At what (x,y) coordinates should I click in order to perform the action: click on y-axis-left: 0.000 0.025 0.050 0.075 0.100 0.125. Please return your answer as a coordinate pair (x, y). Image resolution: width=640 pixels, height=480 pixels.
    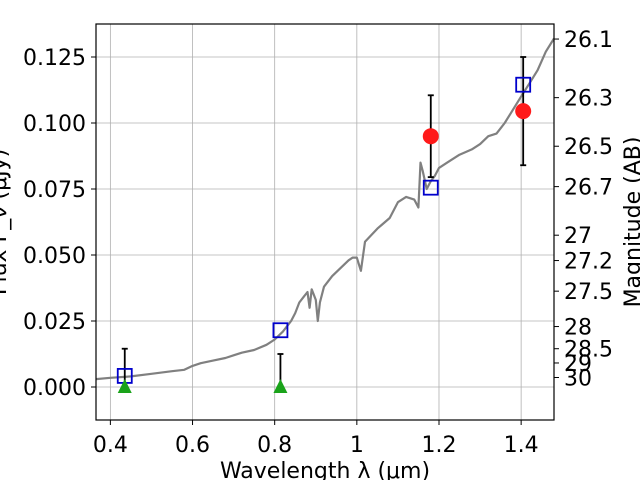
    Looking at the image, I should click on (59, 223).